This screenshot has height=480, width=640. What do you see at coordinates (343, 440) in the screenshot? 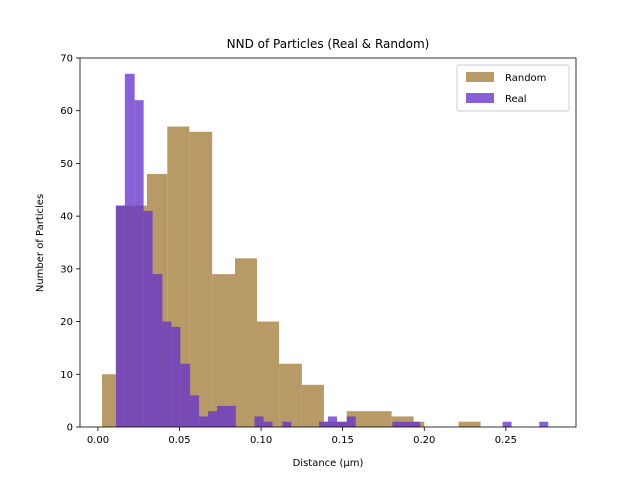
I see `x-tick-label-3: 0.15` at bounding box center [343, 440].